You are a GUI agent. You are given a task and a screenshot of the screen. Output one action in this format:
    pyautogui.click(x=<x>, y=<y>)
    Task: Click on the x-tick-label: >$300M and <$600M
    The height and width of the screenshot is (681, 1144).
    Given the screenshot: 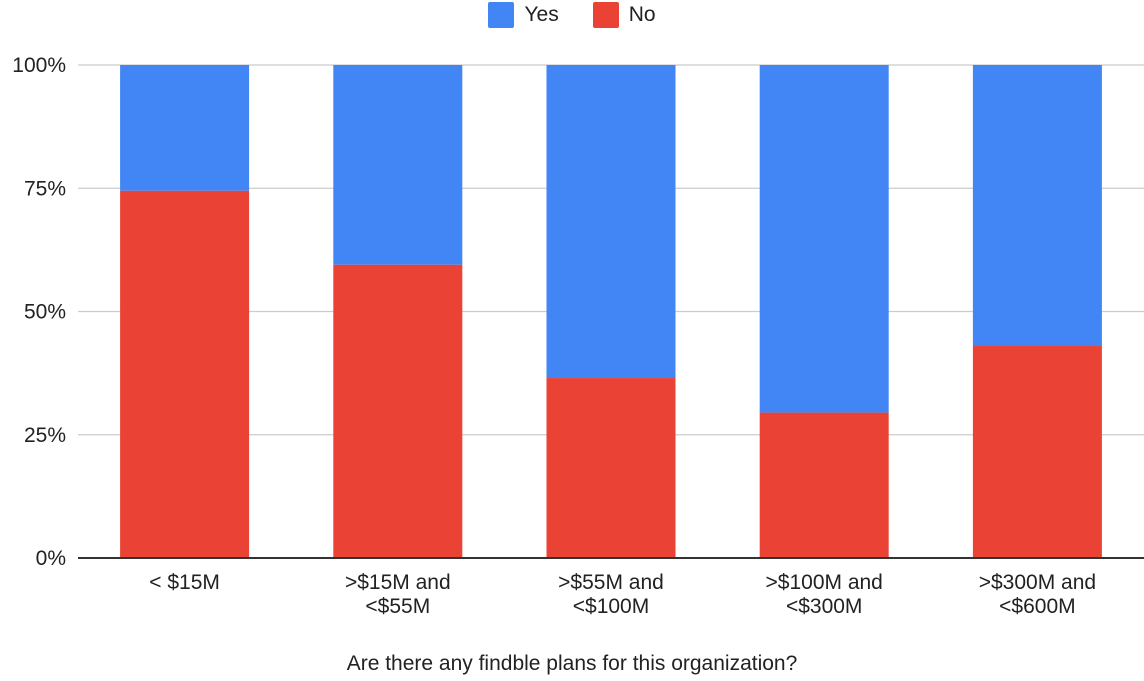 What is the action you would take?
    pyautogui.click(x=1037, y=594)
    